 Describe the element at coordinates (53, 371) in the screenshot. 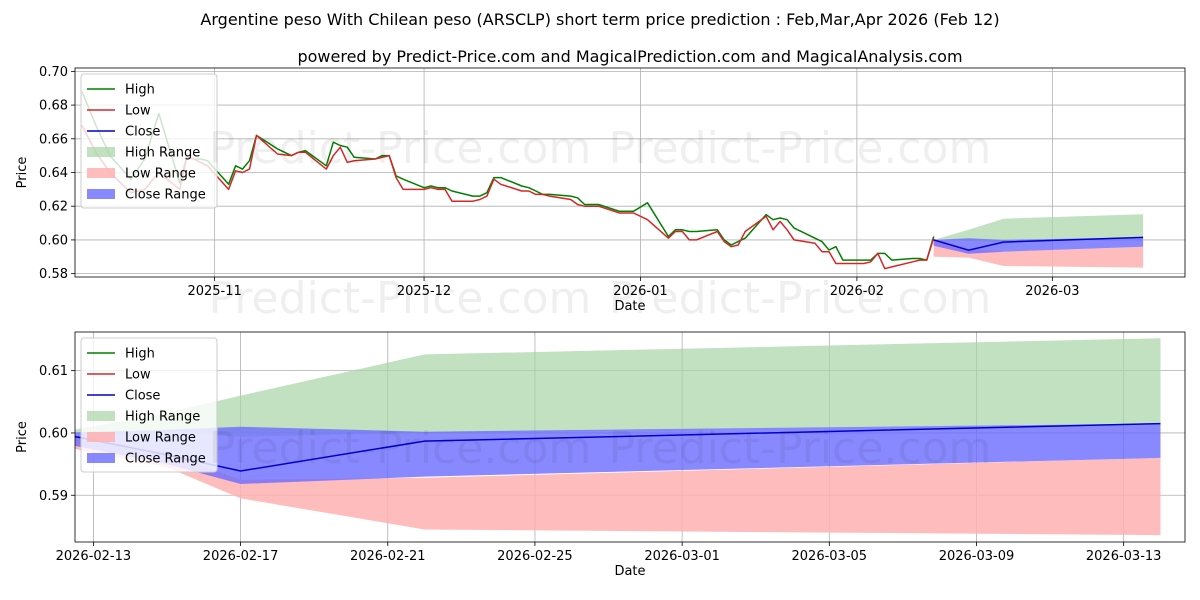

I see `y-tick-label: 0.61` at that location.